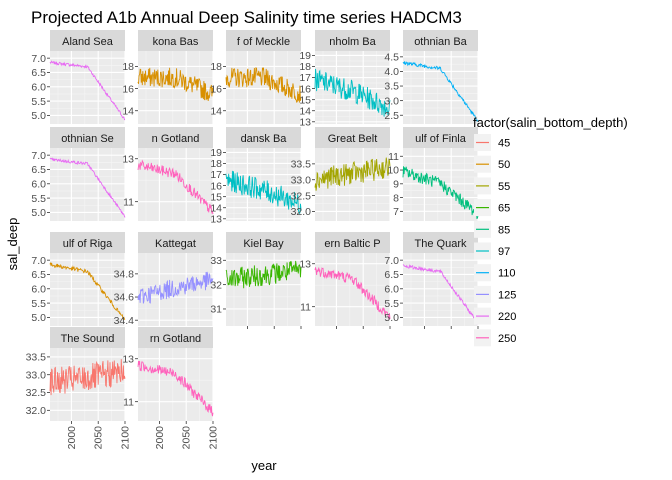  I want to click on x-tick-label: 2100, so click(126, 438).